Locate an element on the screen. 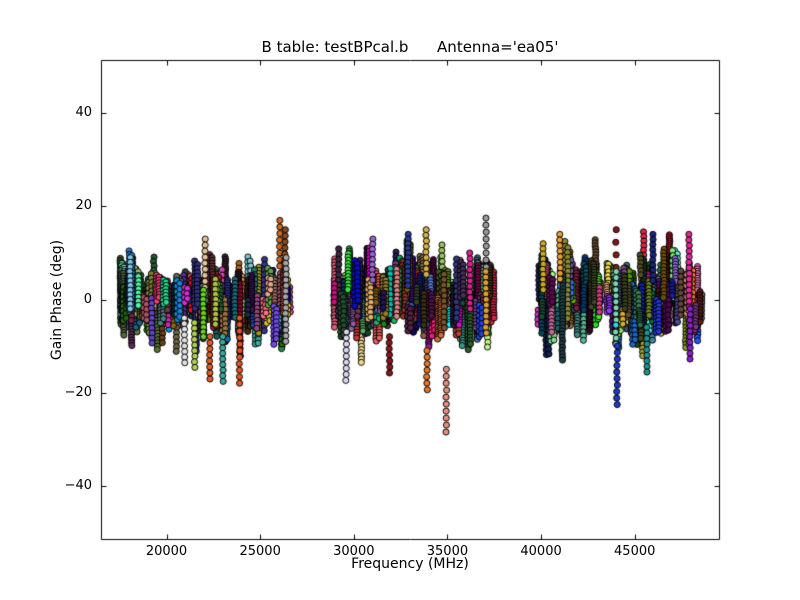 The image size is (800, 600). x-tick-label: 20000 is located at coordinates (166, 551).